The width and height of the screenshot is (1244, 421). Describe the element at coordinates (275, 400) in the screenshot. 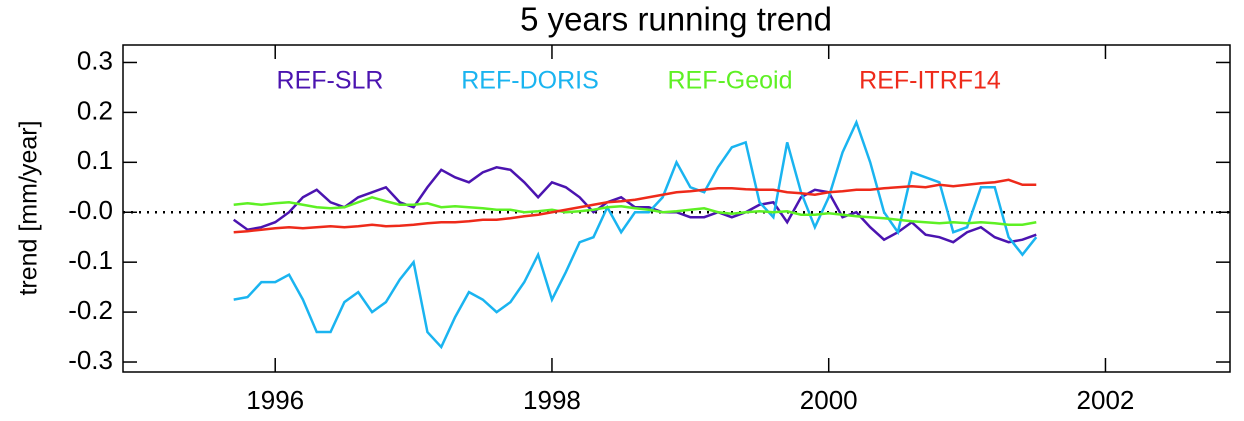

I see `x-tick-label: 1996` at that location.